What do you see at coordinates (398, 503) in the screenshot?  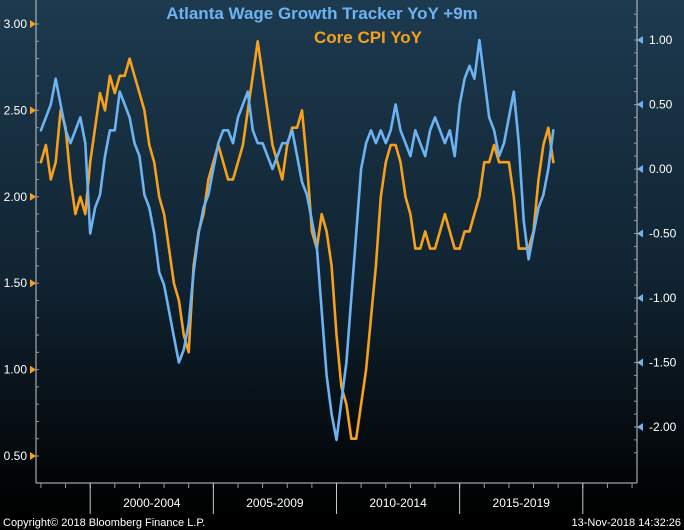 I see `x-category-label: 2010-2014` at bounding box center [398, 503].